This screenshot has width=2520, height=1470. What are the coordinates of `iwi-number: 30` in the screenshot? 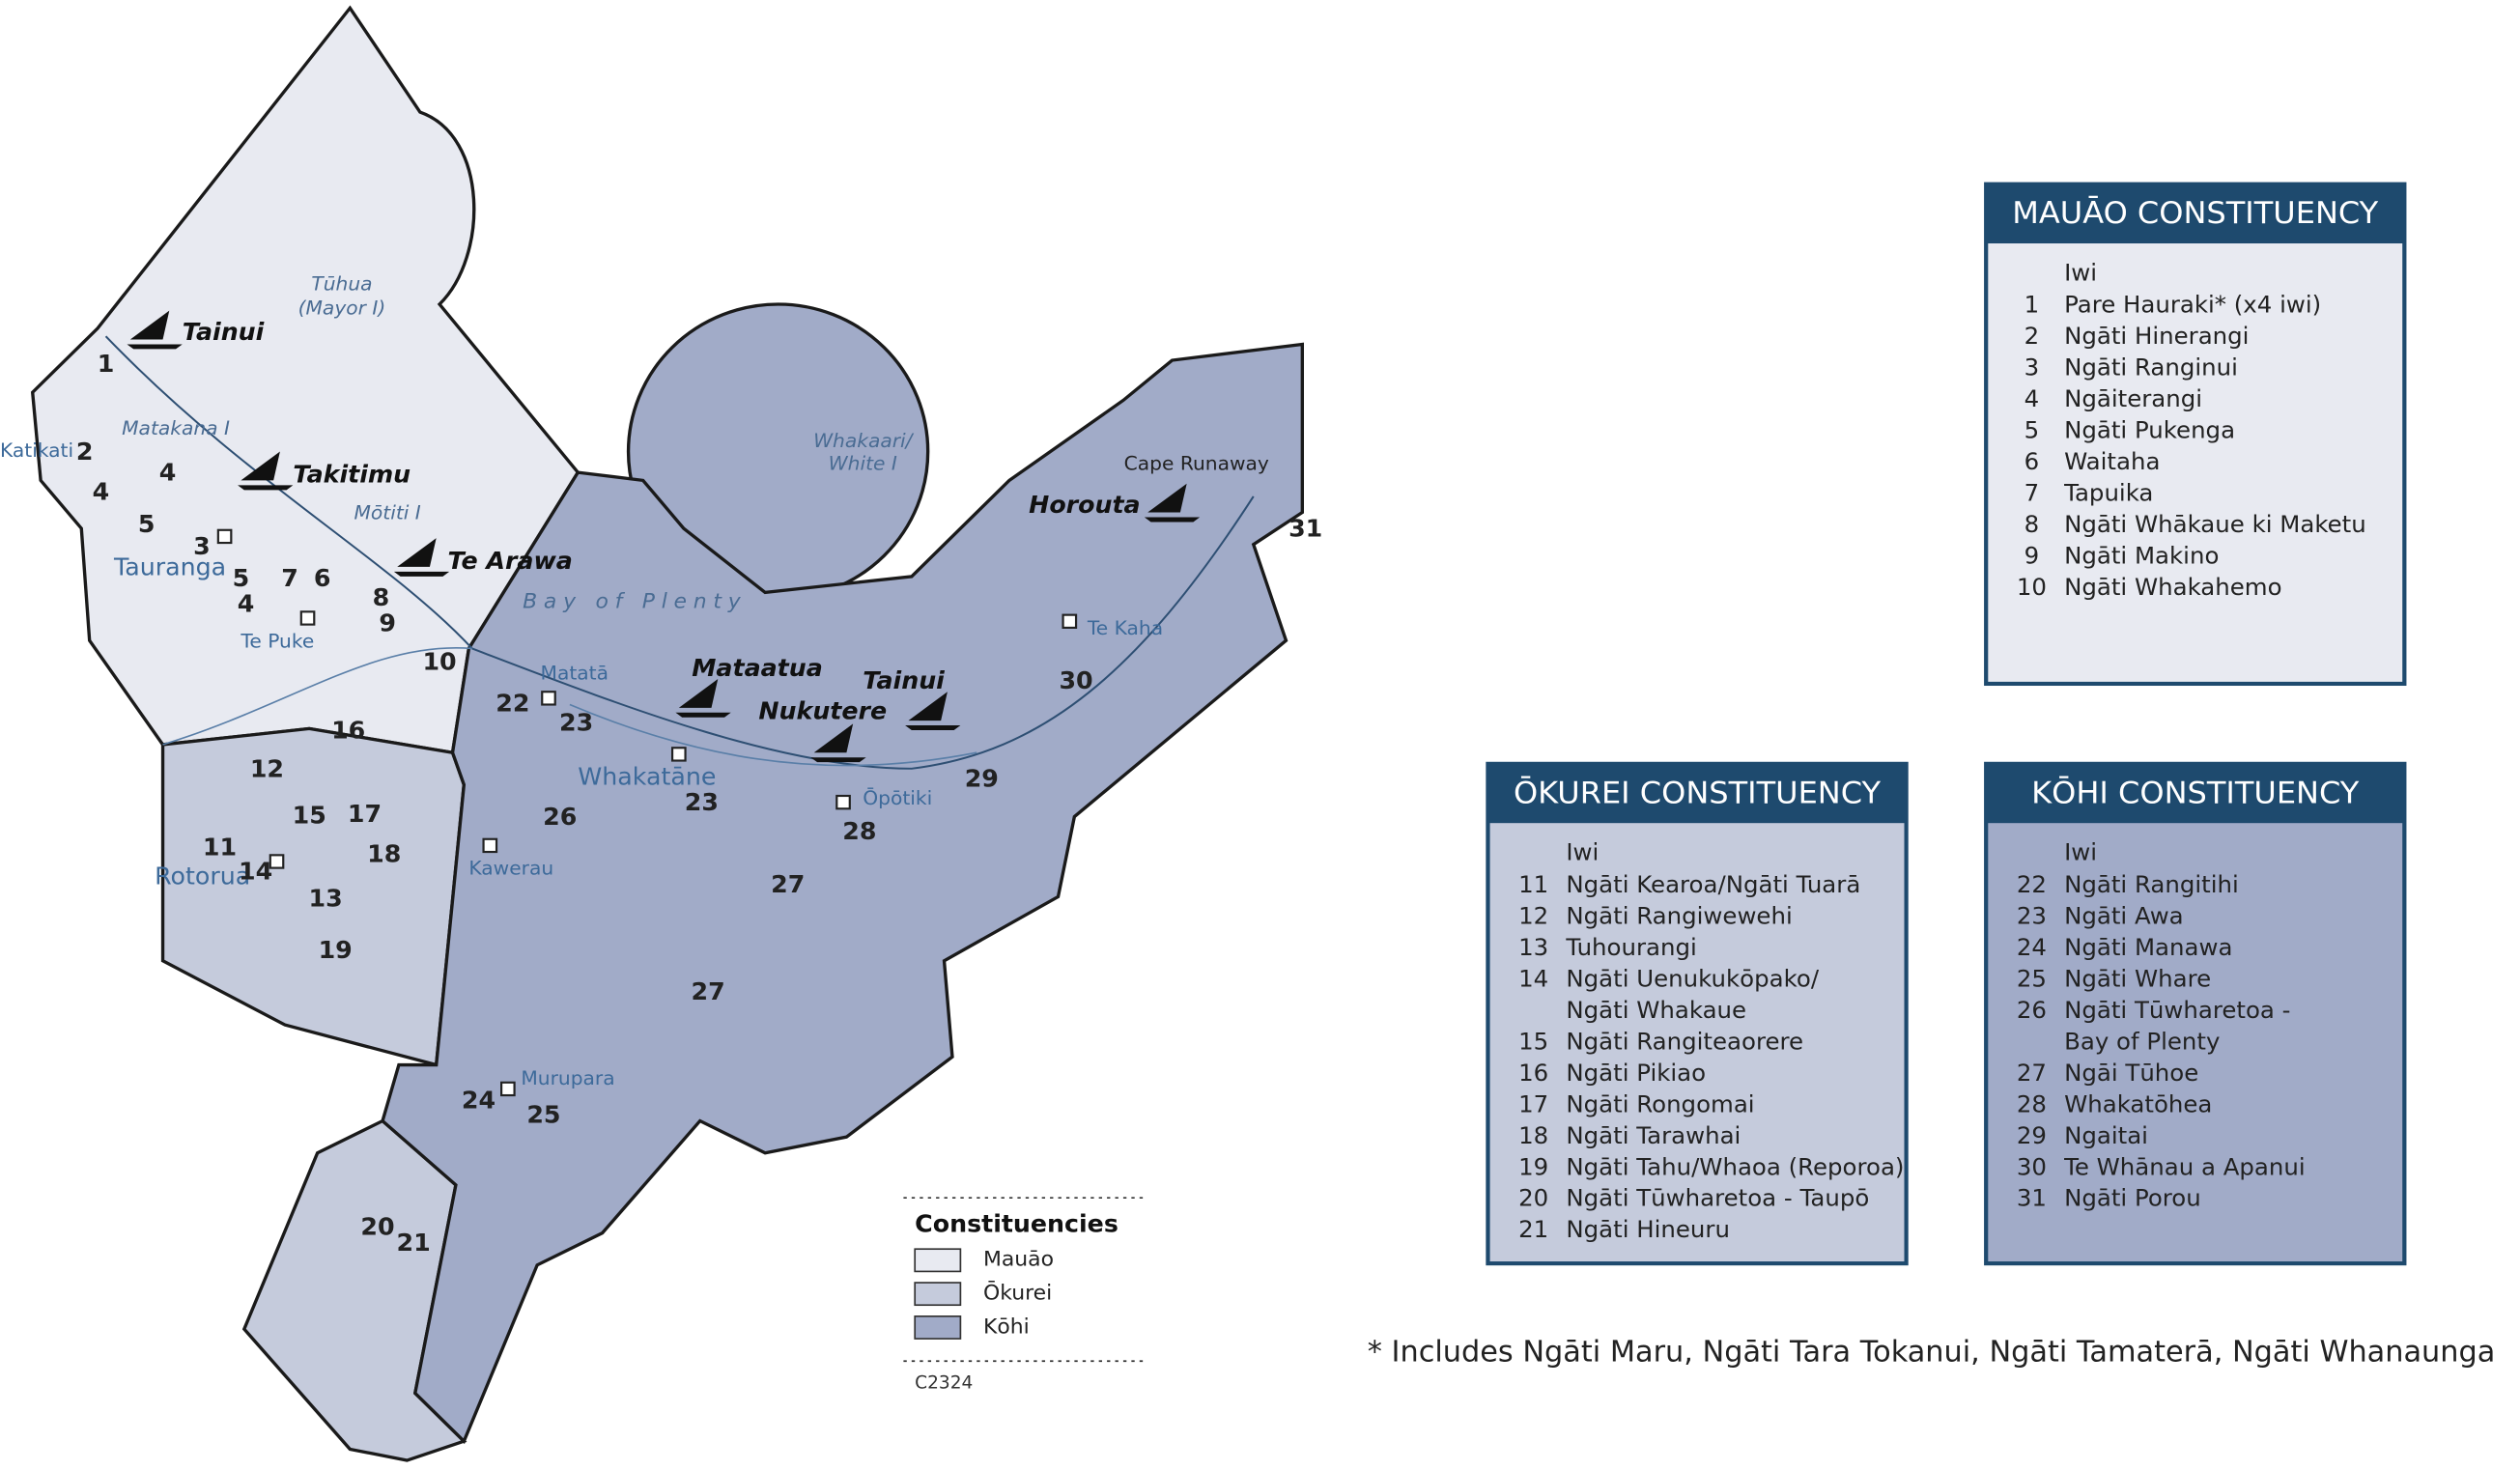 It's located at (2032, 1166).